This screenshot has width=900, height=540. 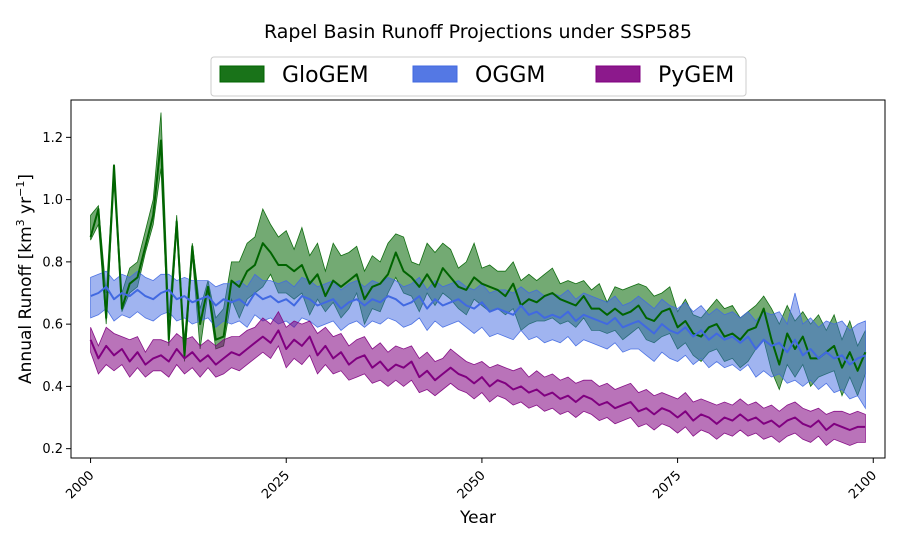 What do you see at coordinates (20, 222) in the screenshot?
I see `y-axis-label-exp1: 3` at bounding box center [20, 222].